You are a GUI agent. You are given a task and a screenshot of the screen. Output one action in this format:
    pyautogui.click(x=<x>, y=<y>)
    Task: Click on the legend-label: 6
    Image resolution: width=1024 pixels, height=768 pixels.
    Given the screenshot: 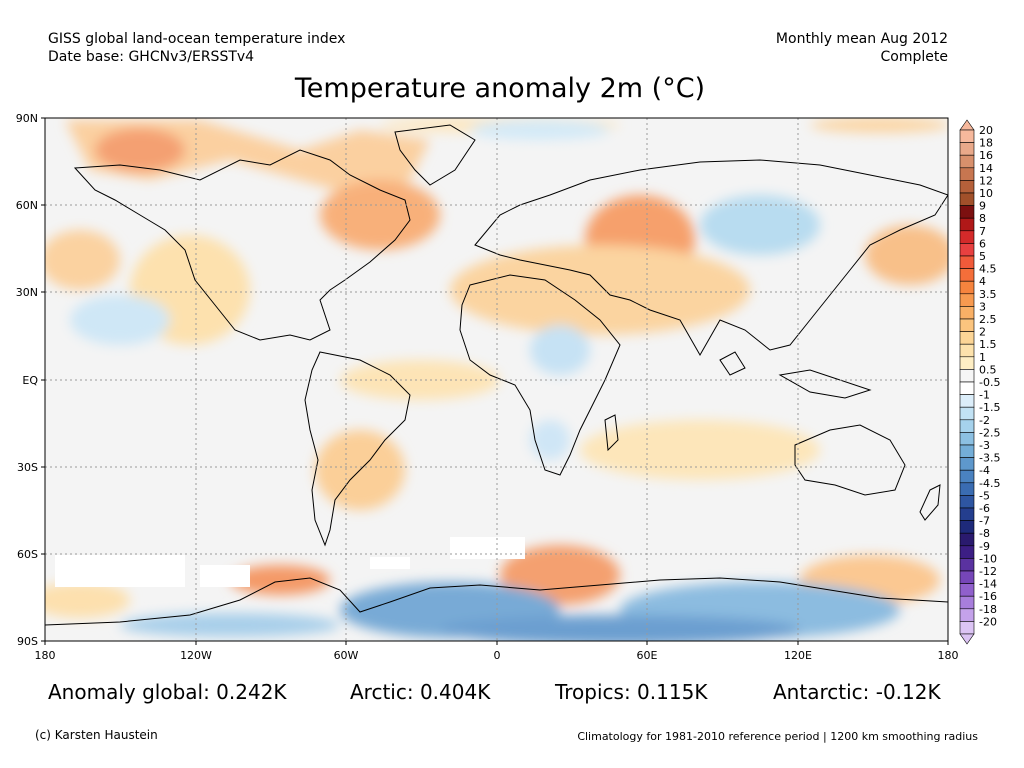 What is the action you would take?
    pyautogui.click(x=982, y=243)
    